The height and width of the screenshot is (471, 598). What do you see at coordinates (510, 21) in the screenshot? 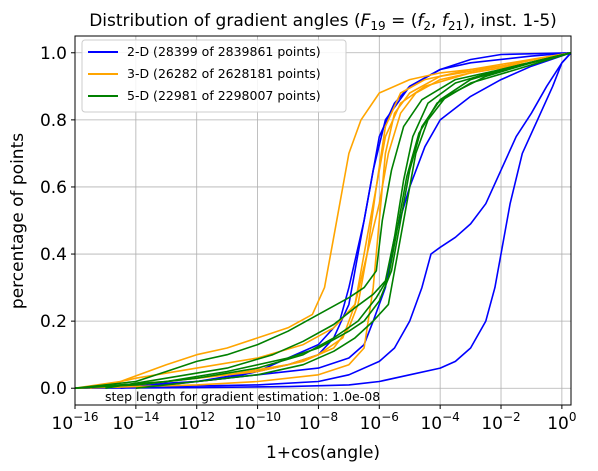
I see `title-suffix: ), inst. 1-5)` at bounding box center [510, 21].